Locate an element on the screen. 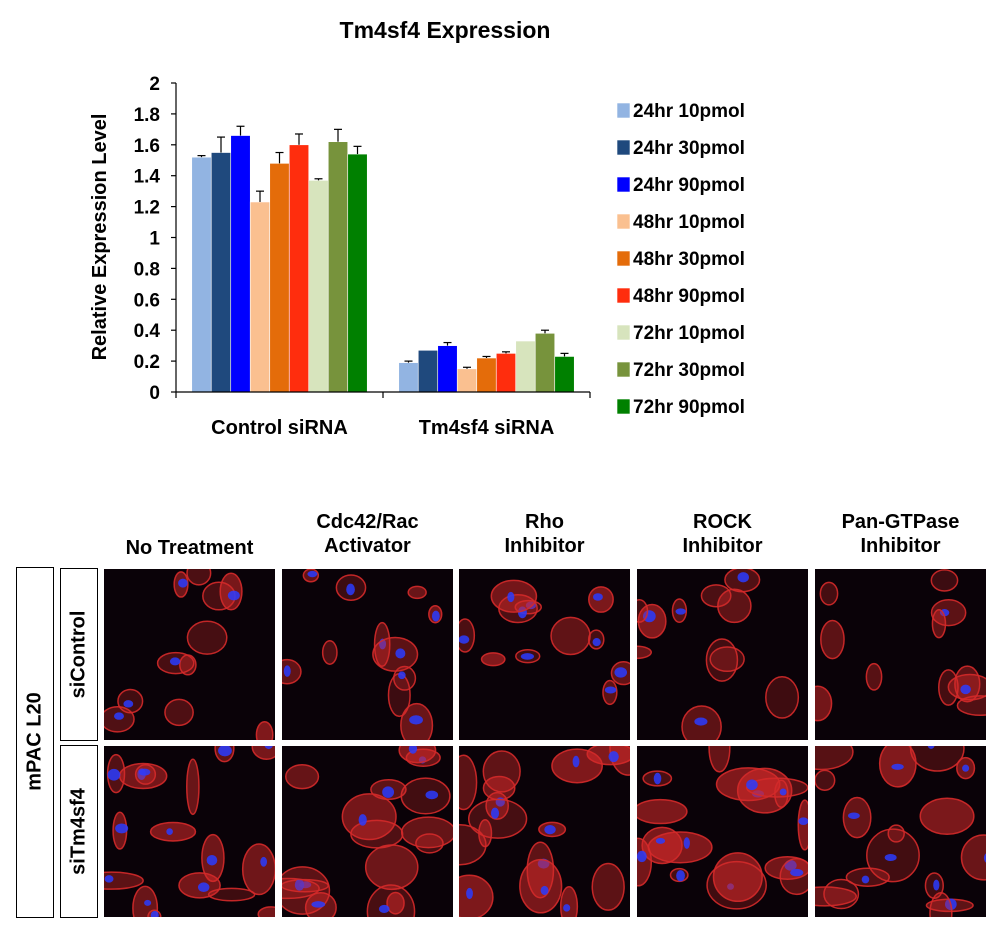 The height and width of the screenshot is (929, 992). row-label: siTm4sf4 is located at coordinates (78, 831).